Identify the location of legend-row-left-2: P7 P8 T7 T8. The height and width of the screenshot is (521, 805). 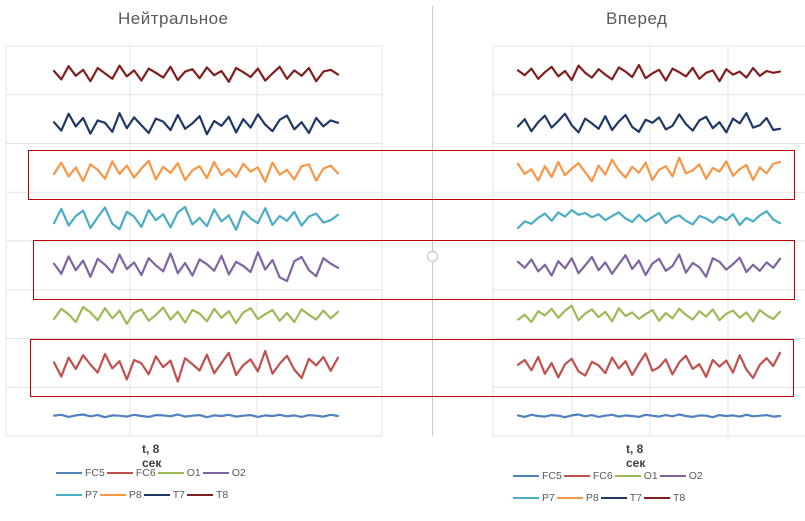
(143, 495).